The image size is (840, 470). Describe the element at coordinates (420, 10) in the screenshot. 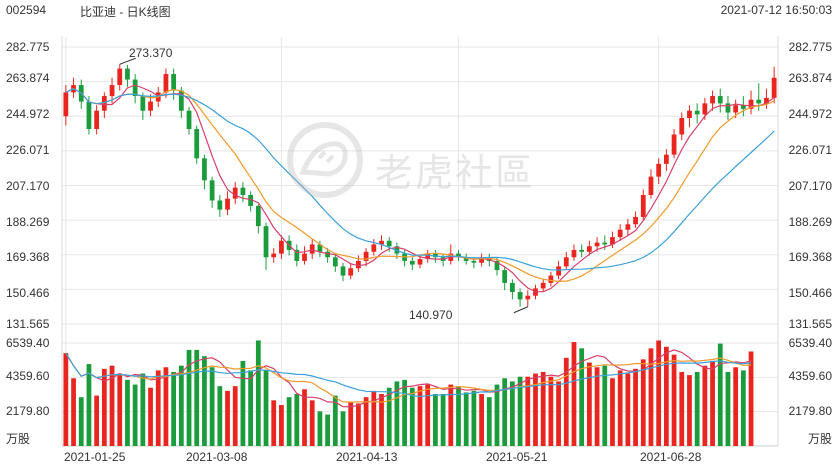

I see `chart-header: 002594 比亚迪 - 日K线图 2021-07-12 16:50:03` at that location.